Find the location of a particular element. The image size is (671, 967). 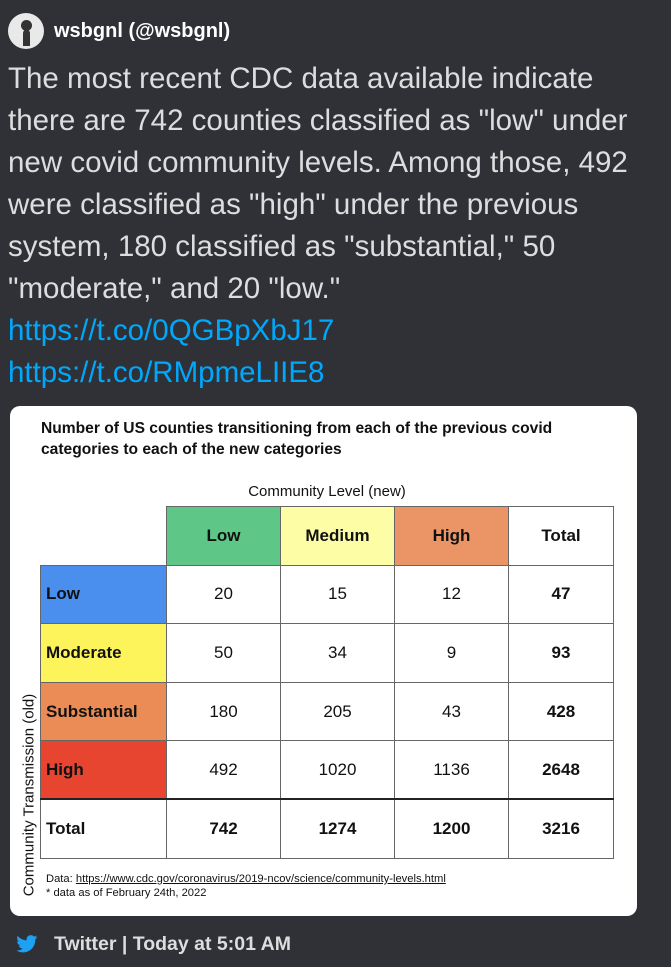

author-row: wsbgnl (@wsbgnl) is located at coordinates (119, 31).